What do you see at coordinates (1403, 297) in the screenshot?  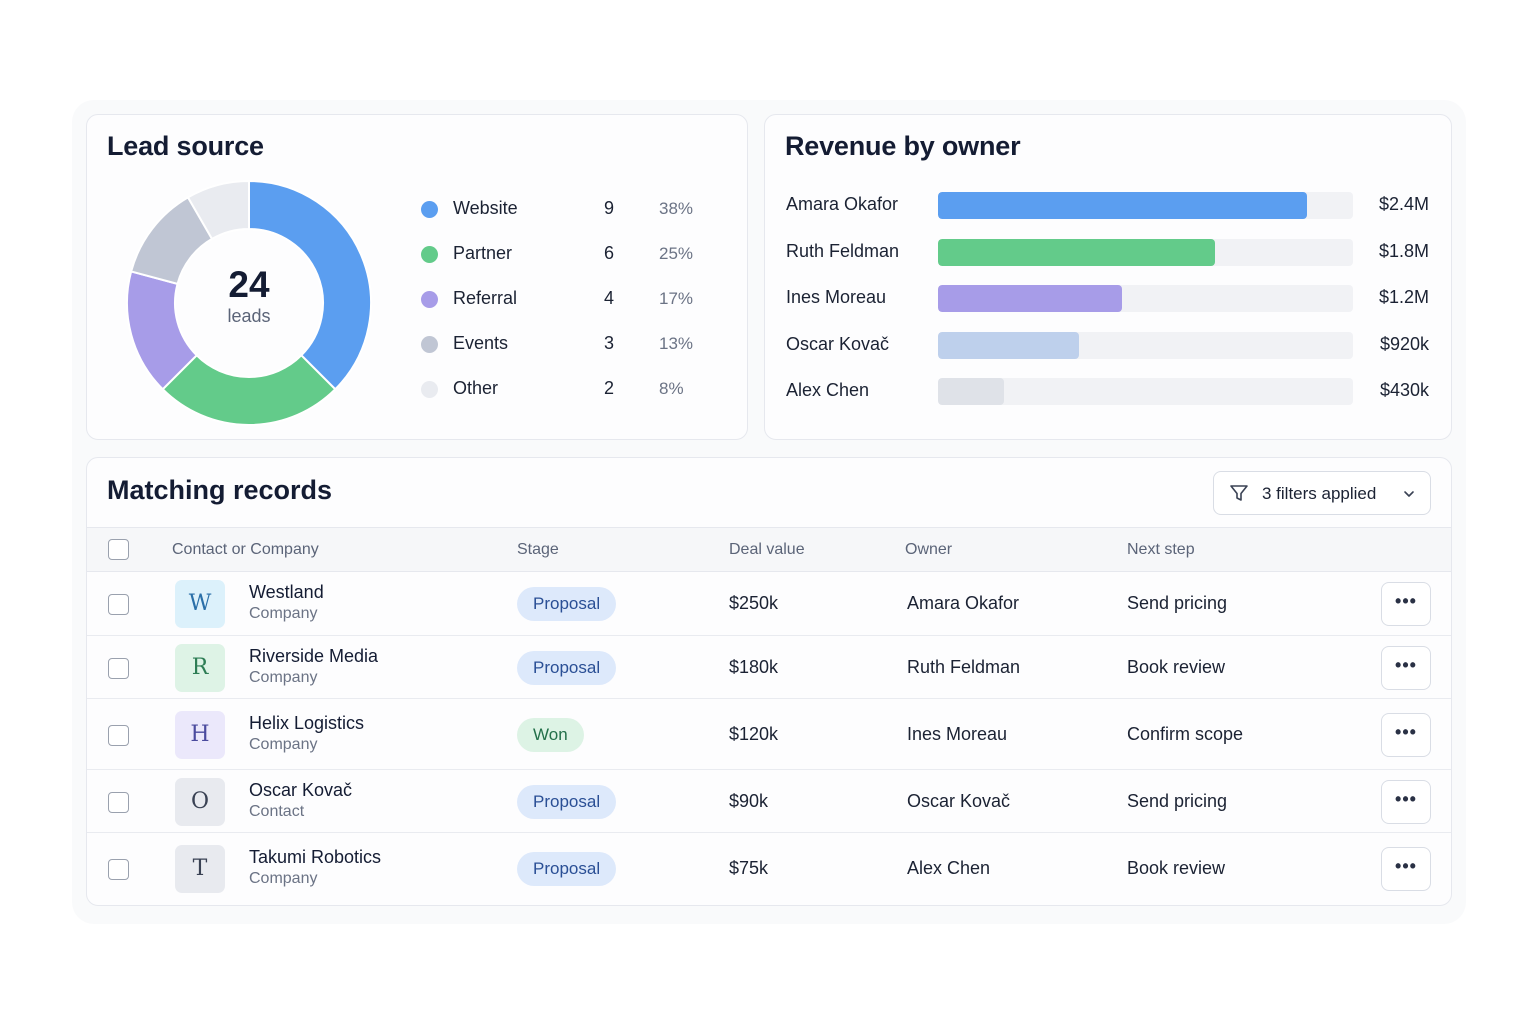 I see `revenue-value: $1.2M` at bounding box center [1403, 297].